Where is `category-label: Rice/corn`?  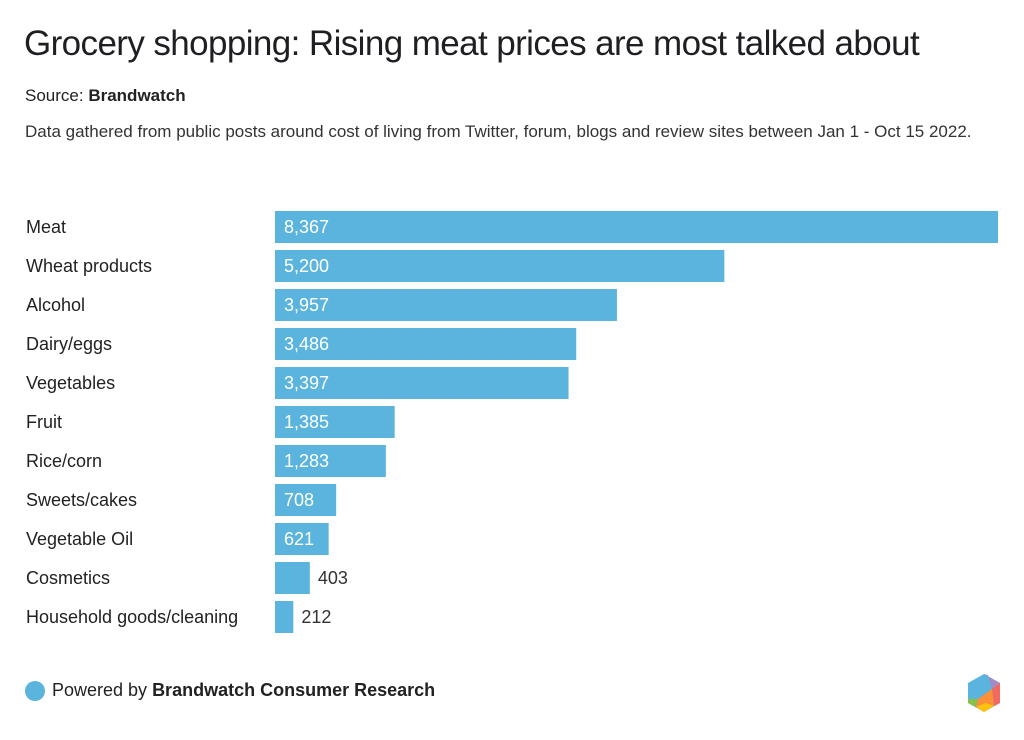
category-label: Rice/corn is located at coordinates (64, 461).